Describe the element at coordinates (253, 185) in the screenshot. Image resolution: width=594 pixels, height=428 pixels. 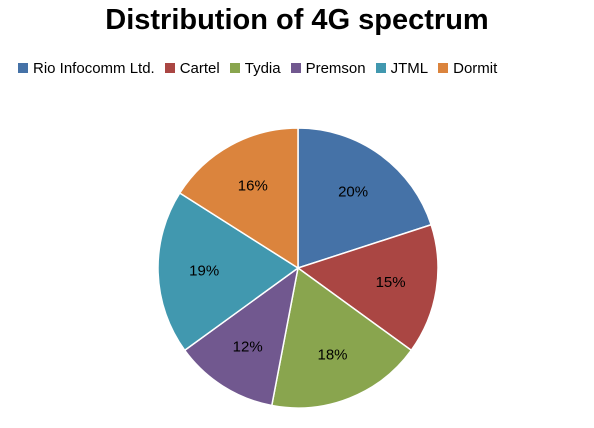
I see `slice-data-label: 16%` at that location.